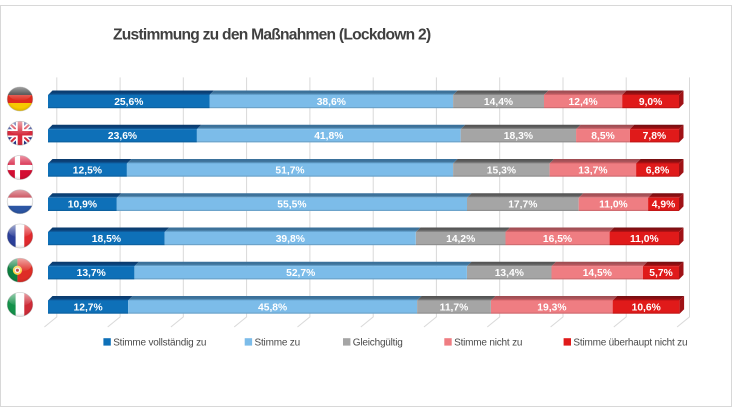 The width and height of the screenshot is (733, 419). Describe the element at coordinates (159, 342) in the screenshot. I see `svg-text: Stimme vollständig zu` at that location.